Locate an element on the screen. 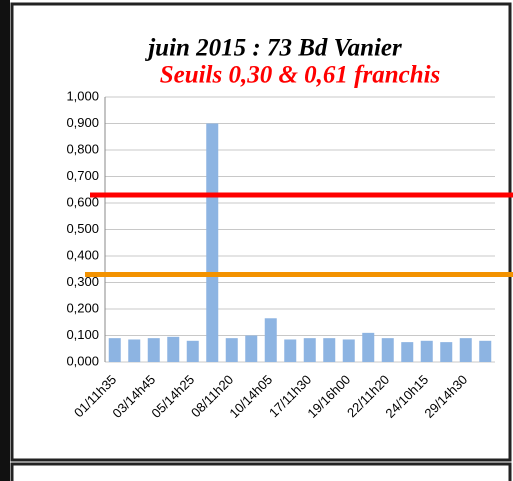 This screenshot has width=513, height=481. y-tick-label: 1,000 is located at coordinates (82, 95).